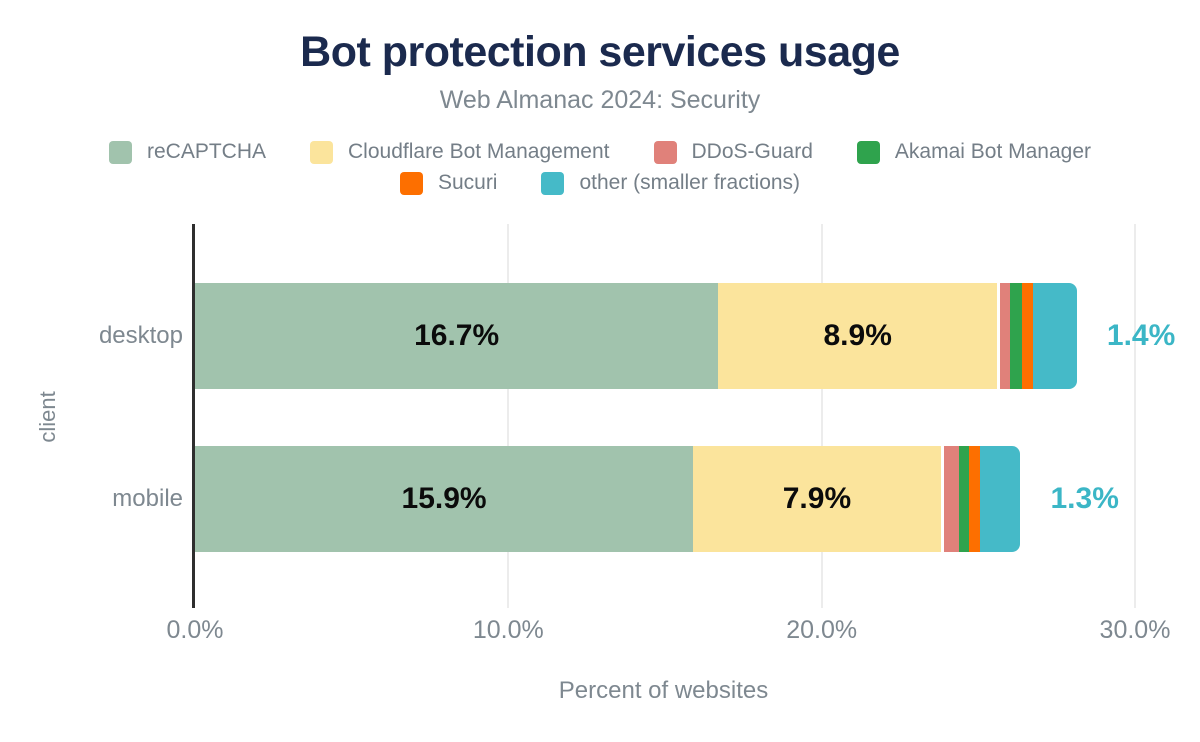 This screenshot has height=742, width=1200. I want to click on legend-item-other-smaller-fractions-: other (smaller fractions), so click(670, 183).